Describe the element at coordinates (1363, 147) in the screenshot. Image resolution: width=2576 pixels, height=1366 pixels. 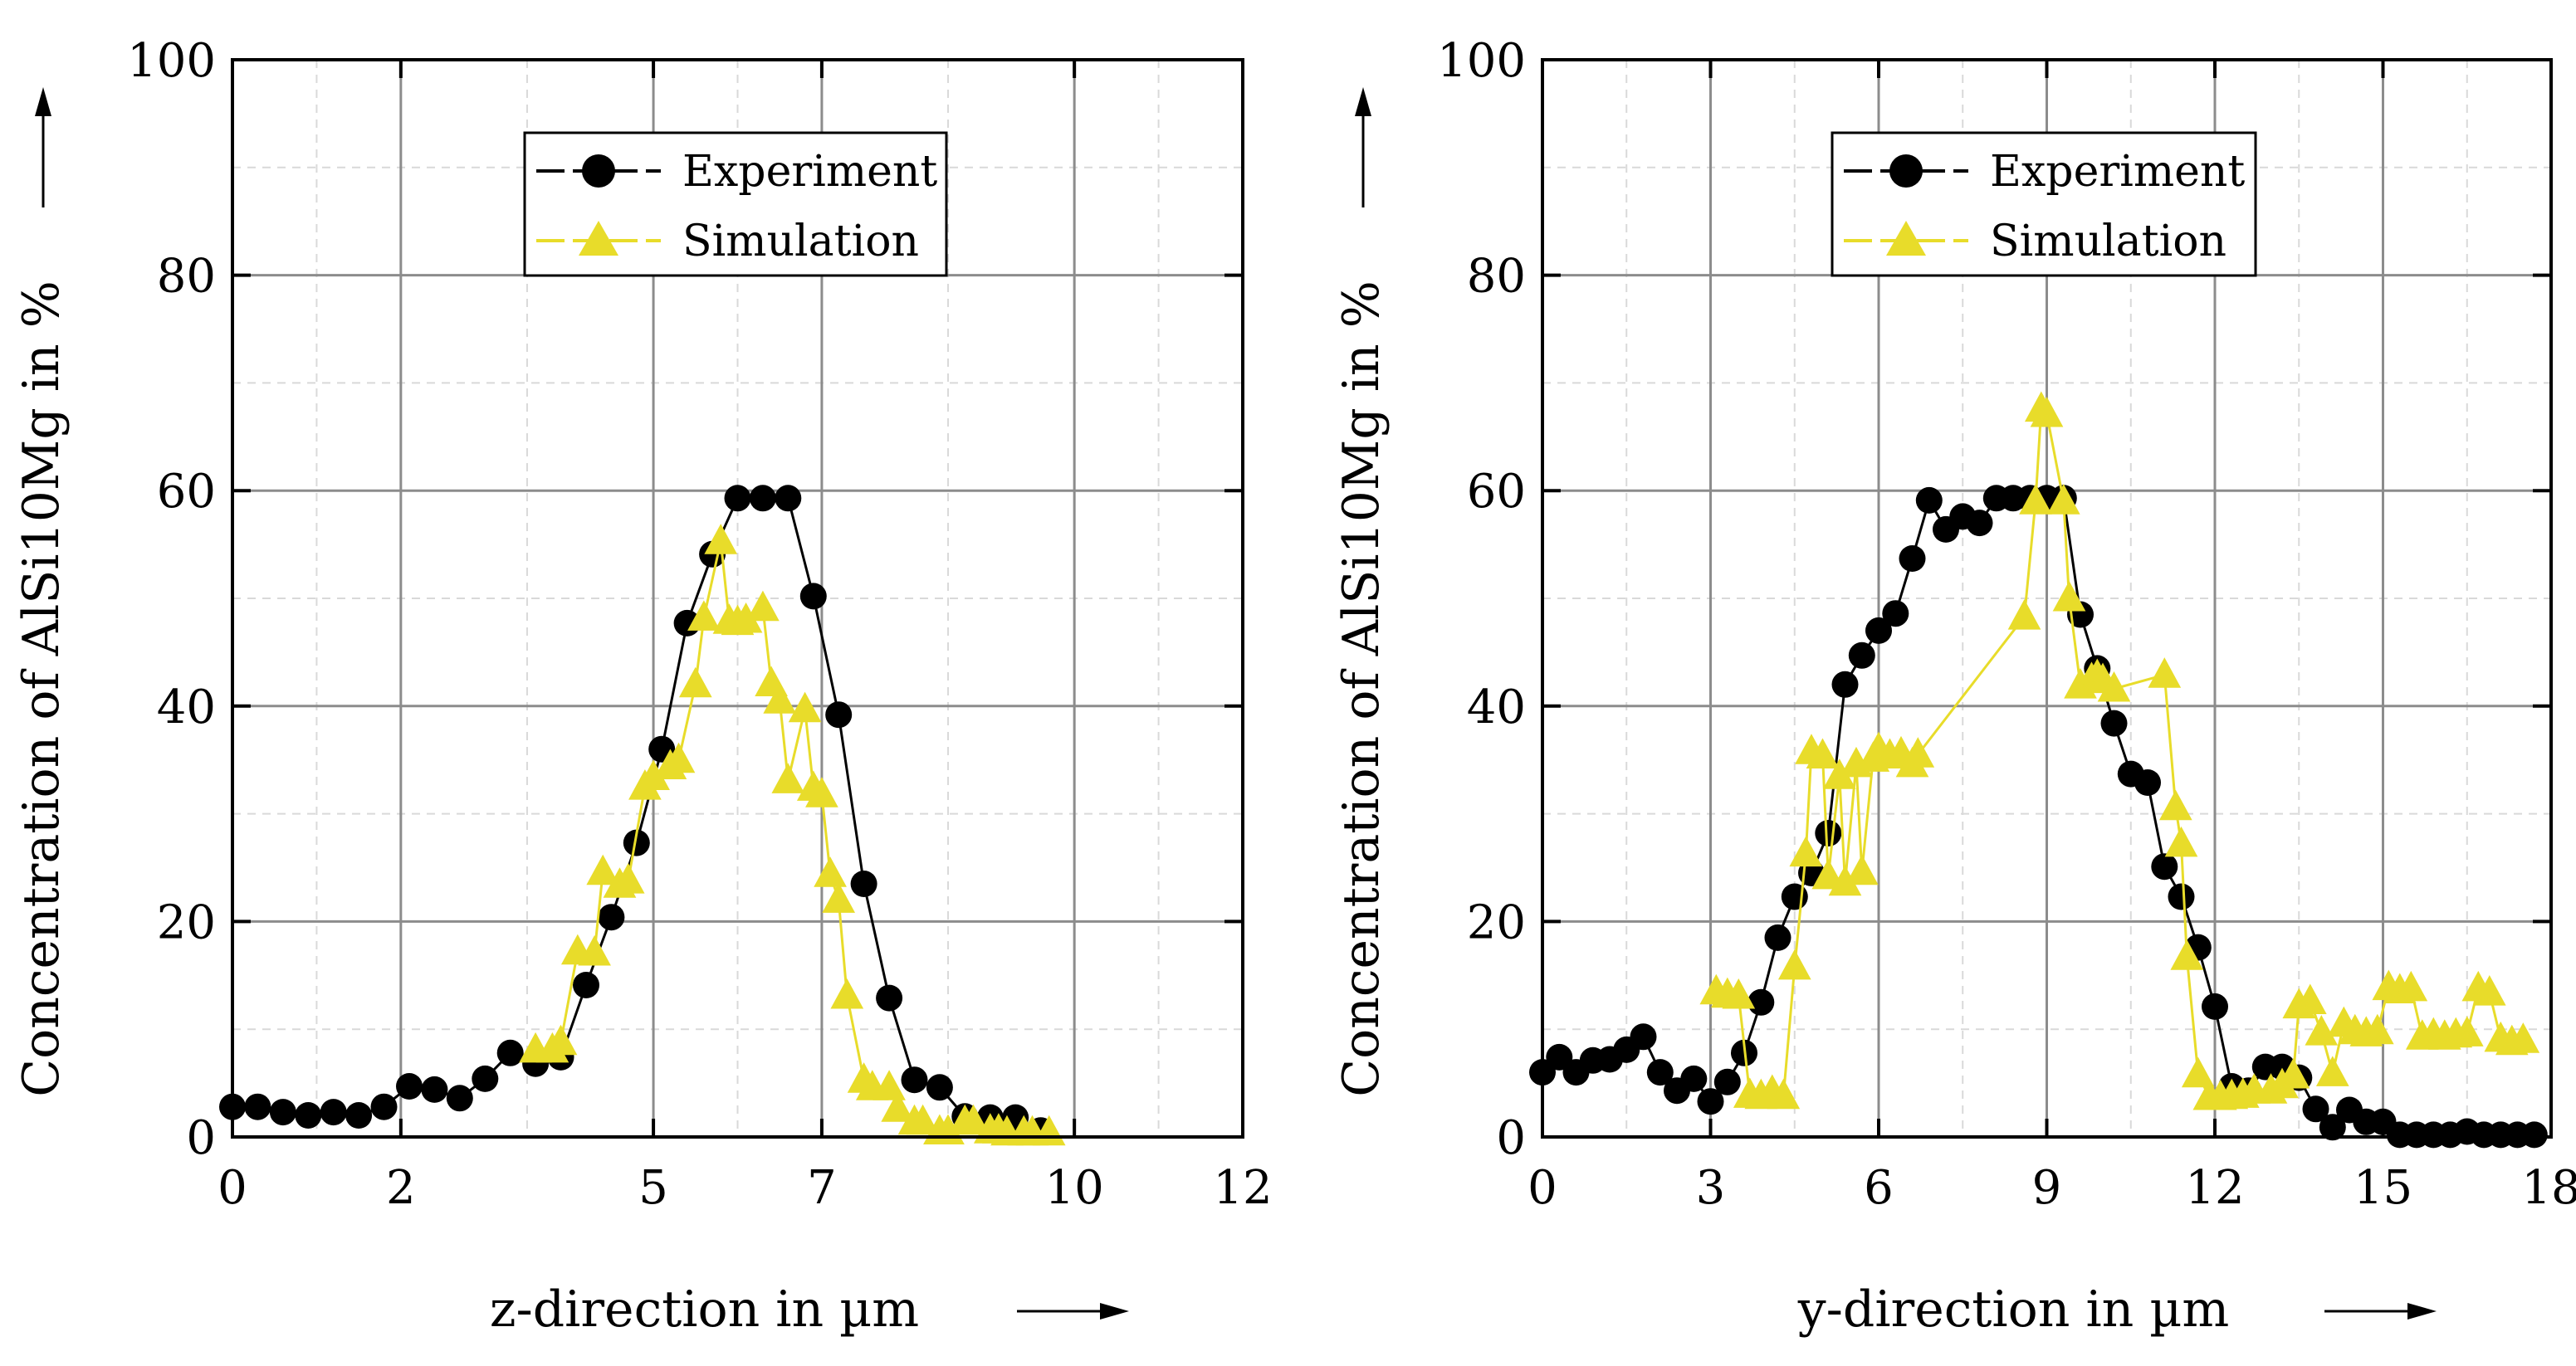
I see `y-axis-arrow-icon` at that location.